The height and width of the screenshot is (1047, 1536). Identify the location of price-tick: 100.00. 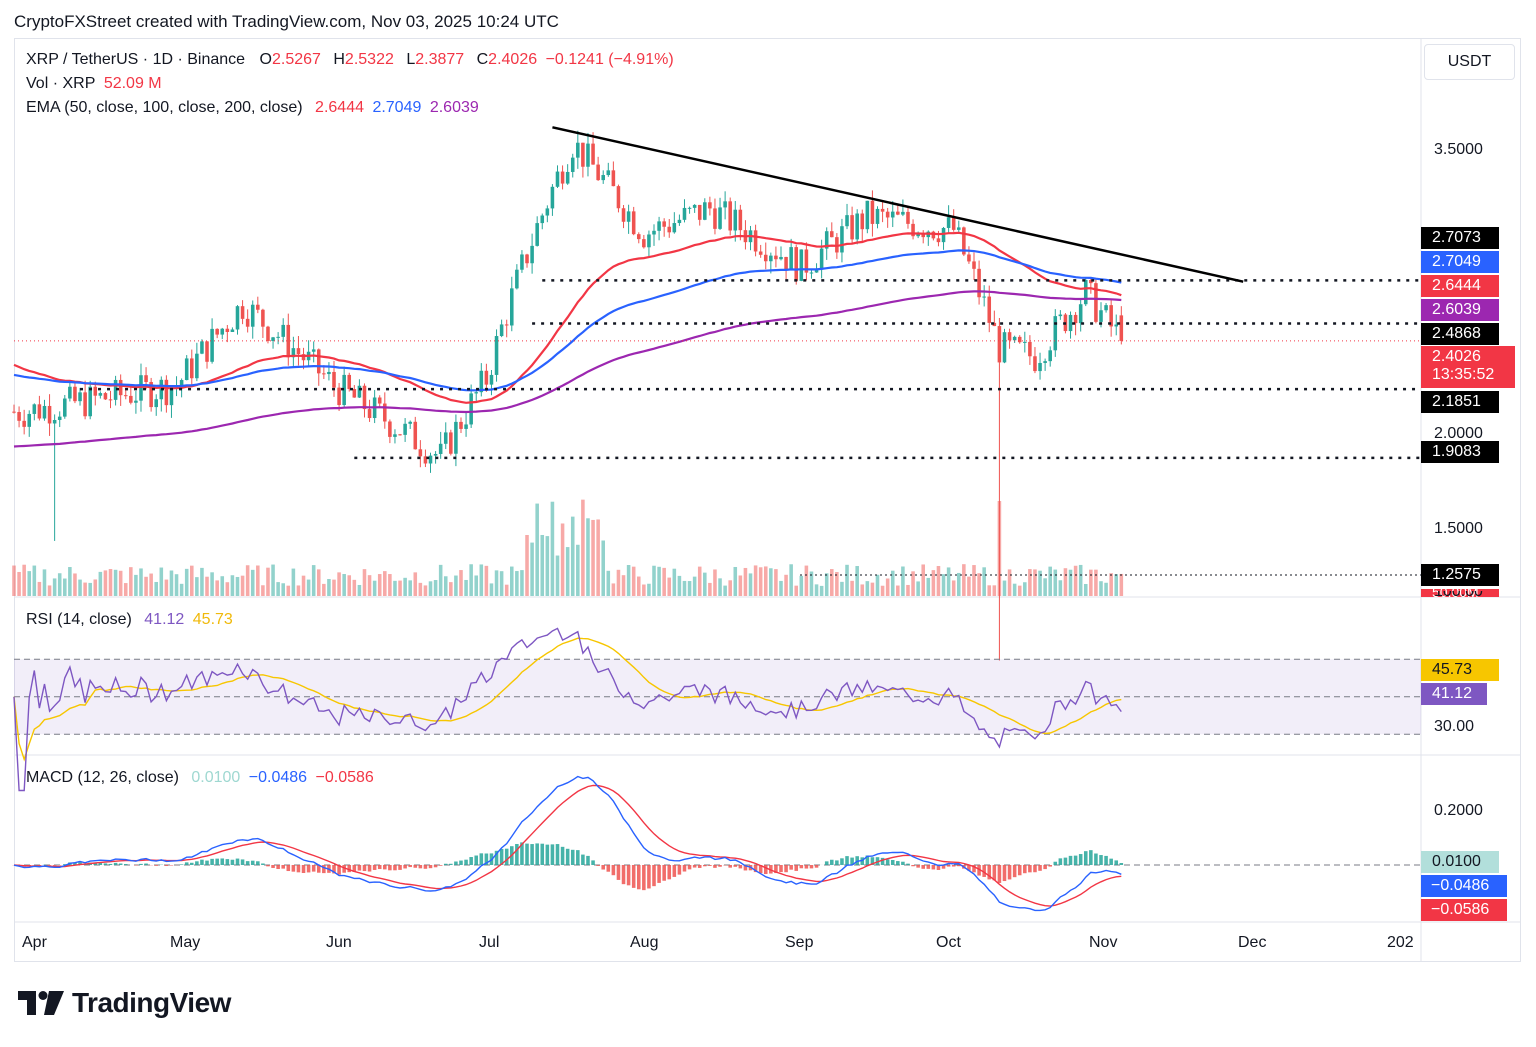
(1458, 595).